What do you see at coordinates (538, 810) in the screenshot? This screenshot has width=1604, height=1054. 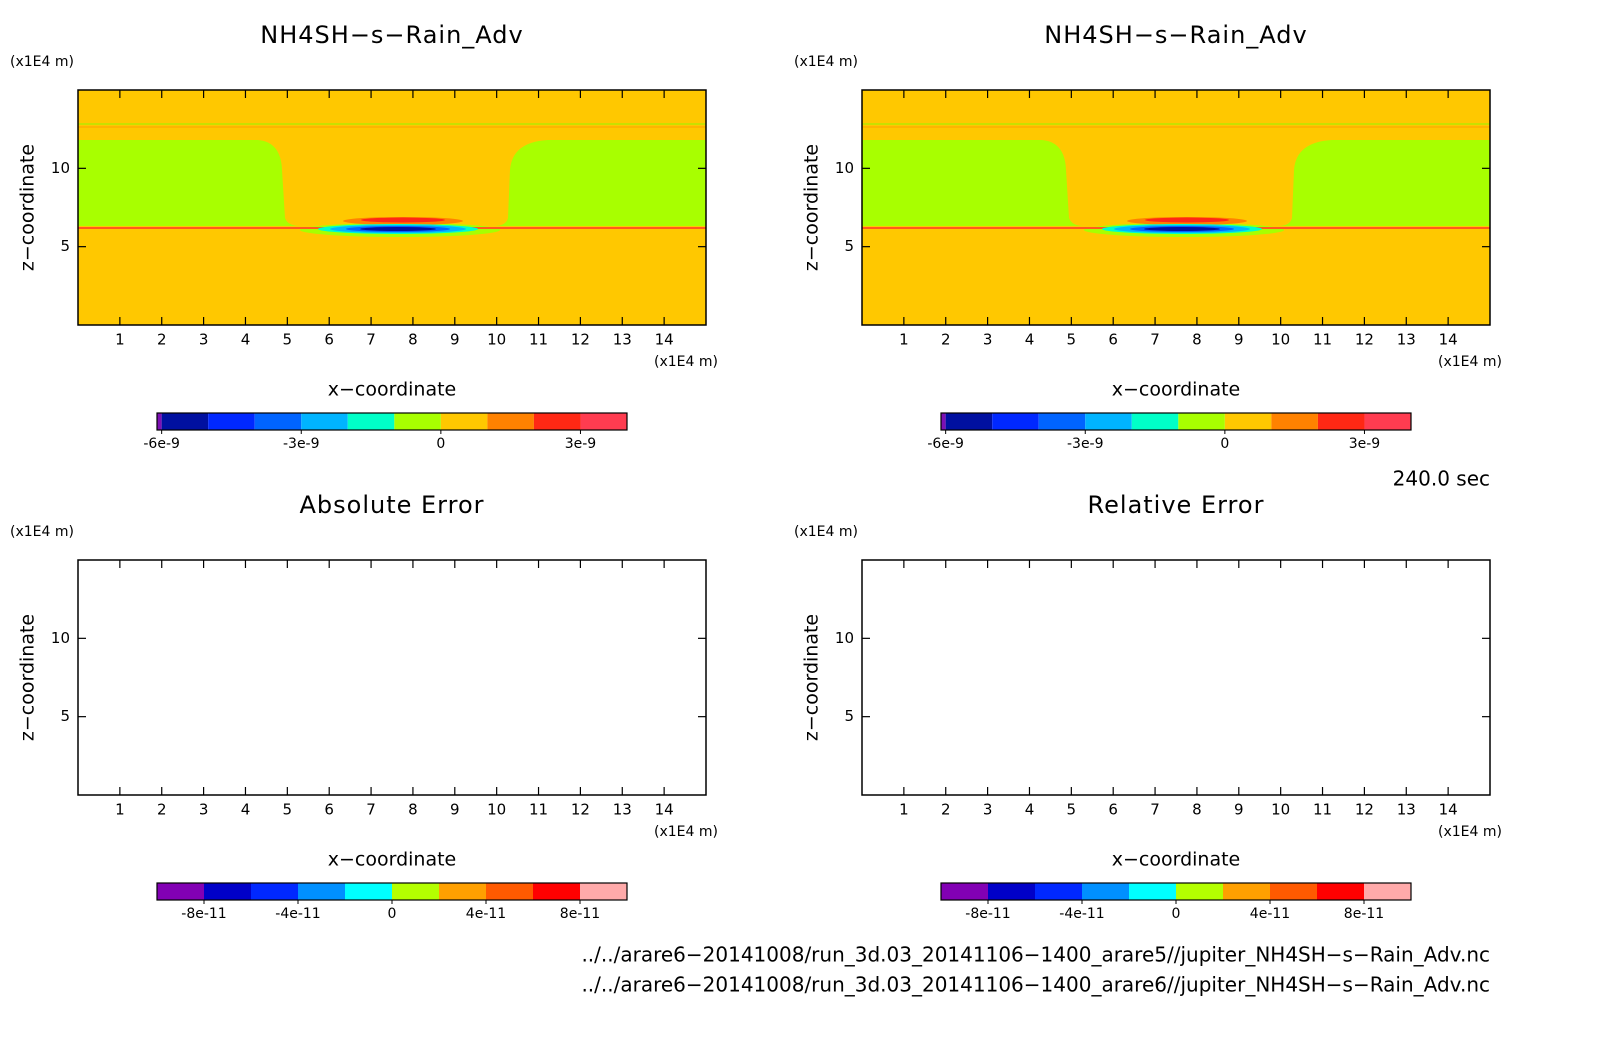 I see `x-tick-label: 11` at bounding box center [538, 810].